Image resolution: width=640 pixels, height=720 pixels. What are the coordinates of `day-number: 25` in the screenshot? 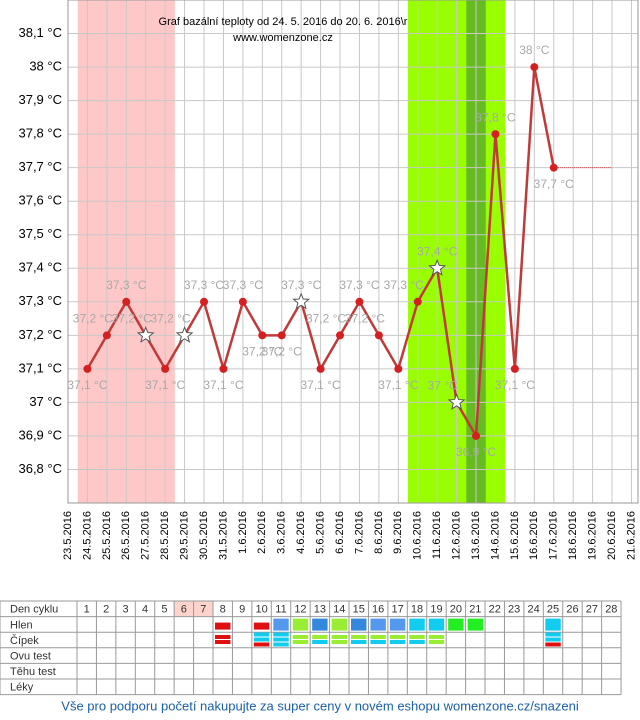 It's located at (553, 610).